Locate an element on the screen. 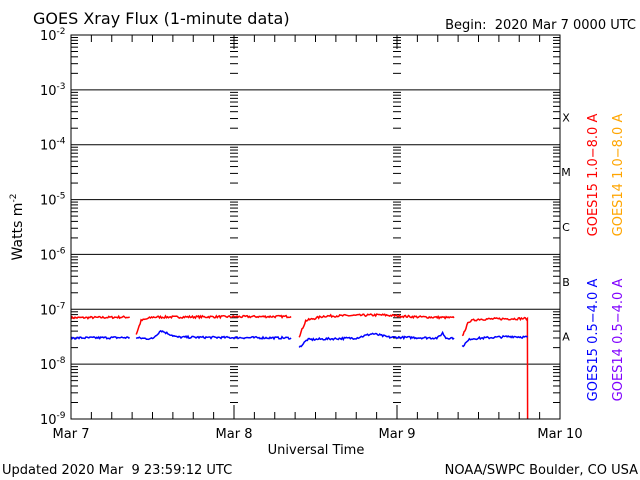 The image size is (640, 480). flare-class-label: X is located at coordinates (566, 117).